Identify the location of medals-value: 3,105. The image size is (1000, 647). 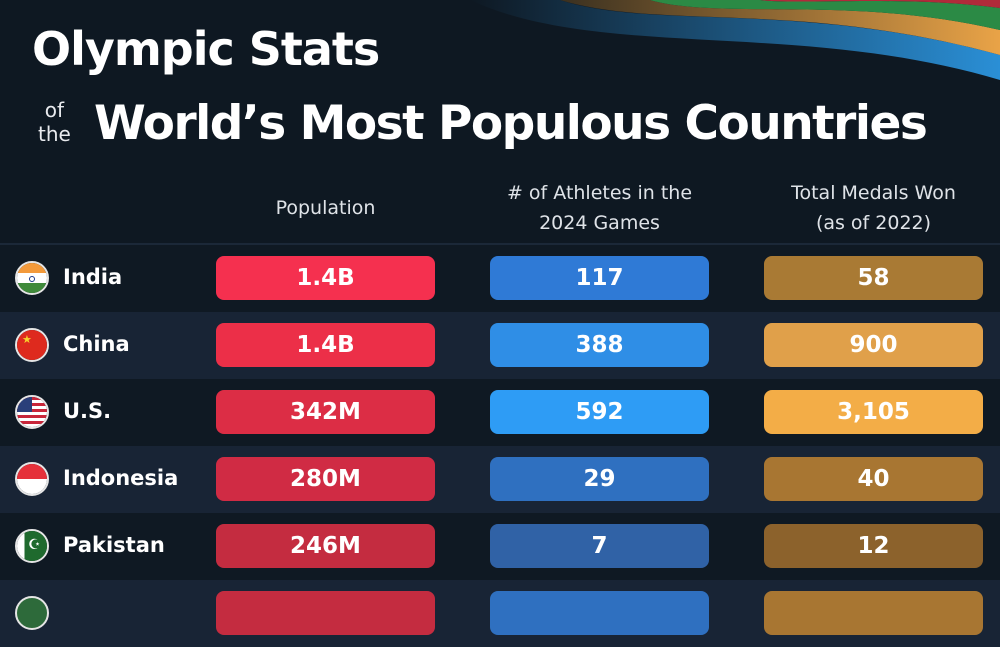
(873, 412).